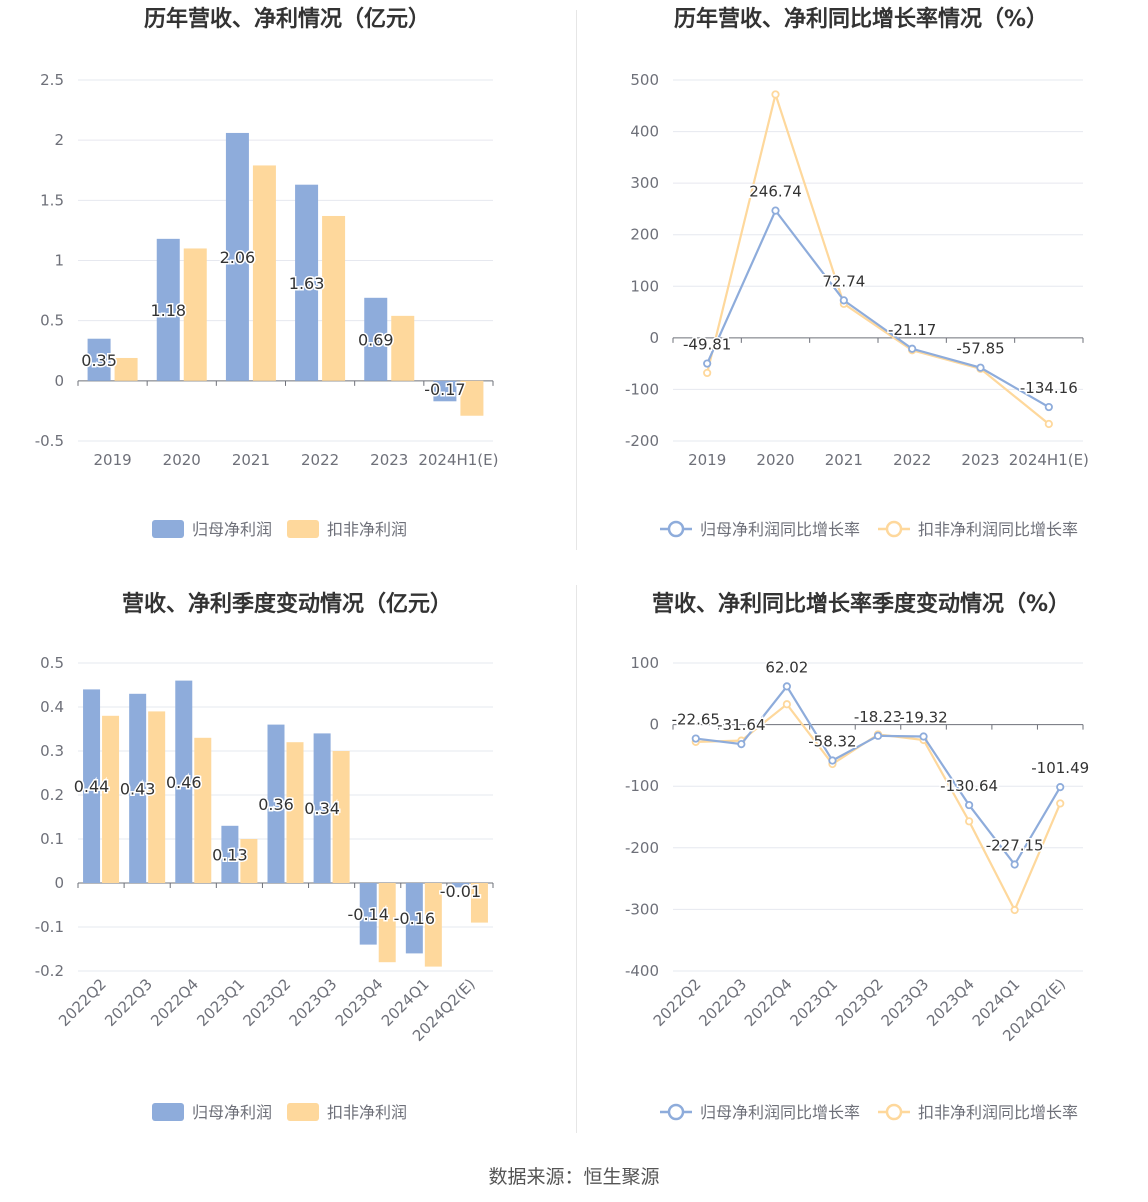 This screenshot has height=1202, width=1148. I want to click on x-tick-label: 2023Q4, so click(359, 1002).